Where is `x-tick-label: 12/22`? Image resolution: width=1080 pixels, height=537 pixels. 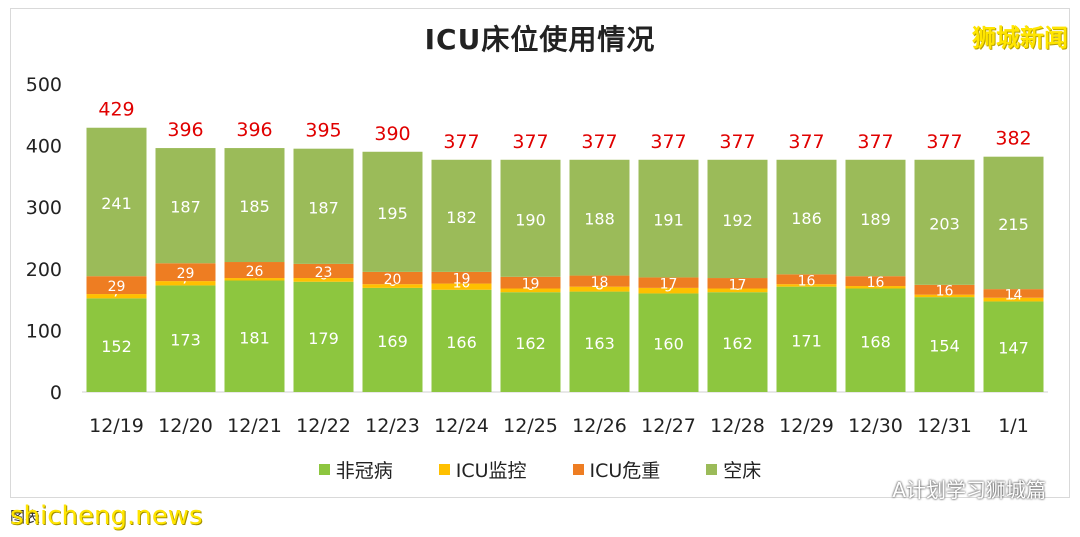 x-tick-label: 12/22 is located at coordinates (323, 426).